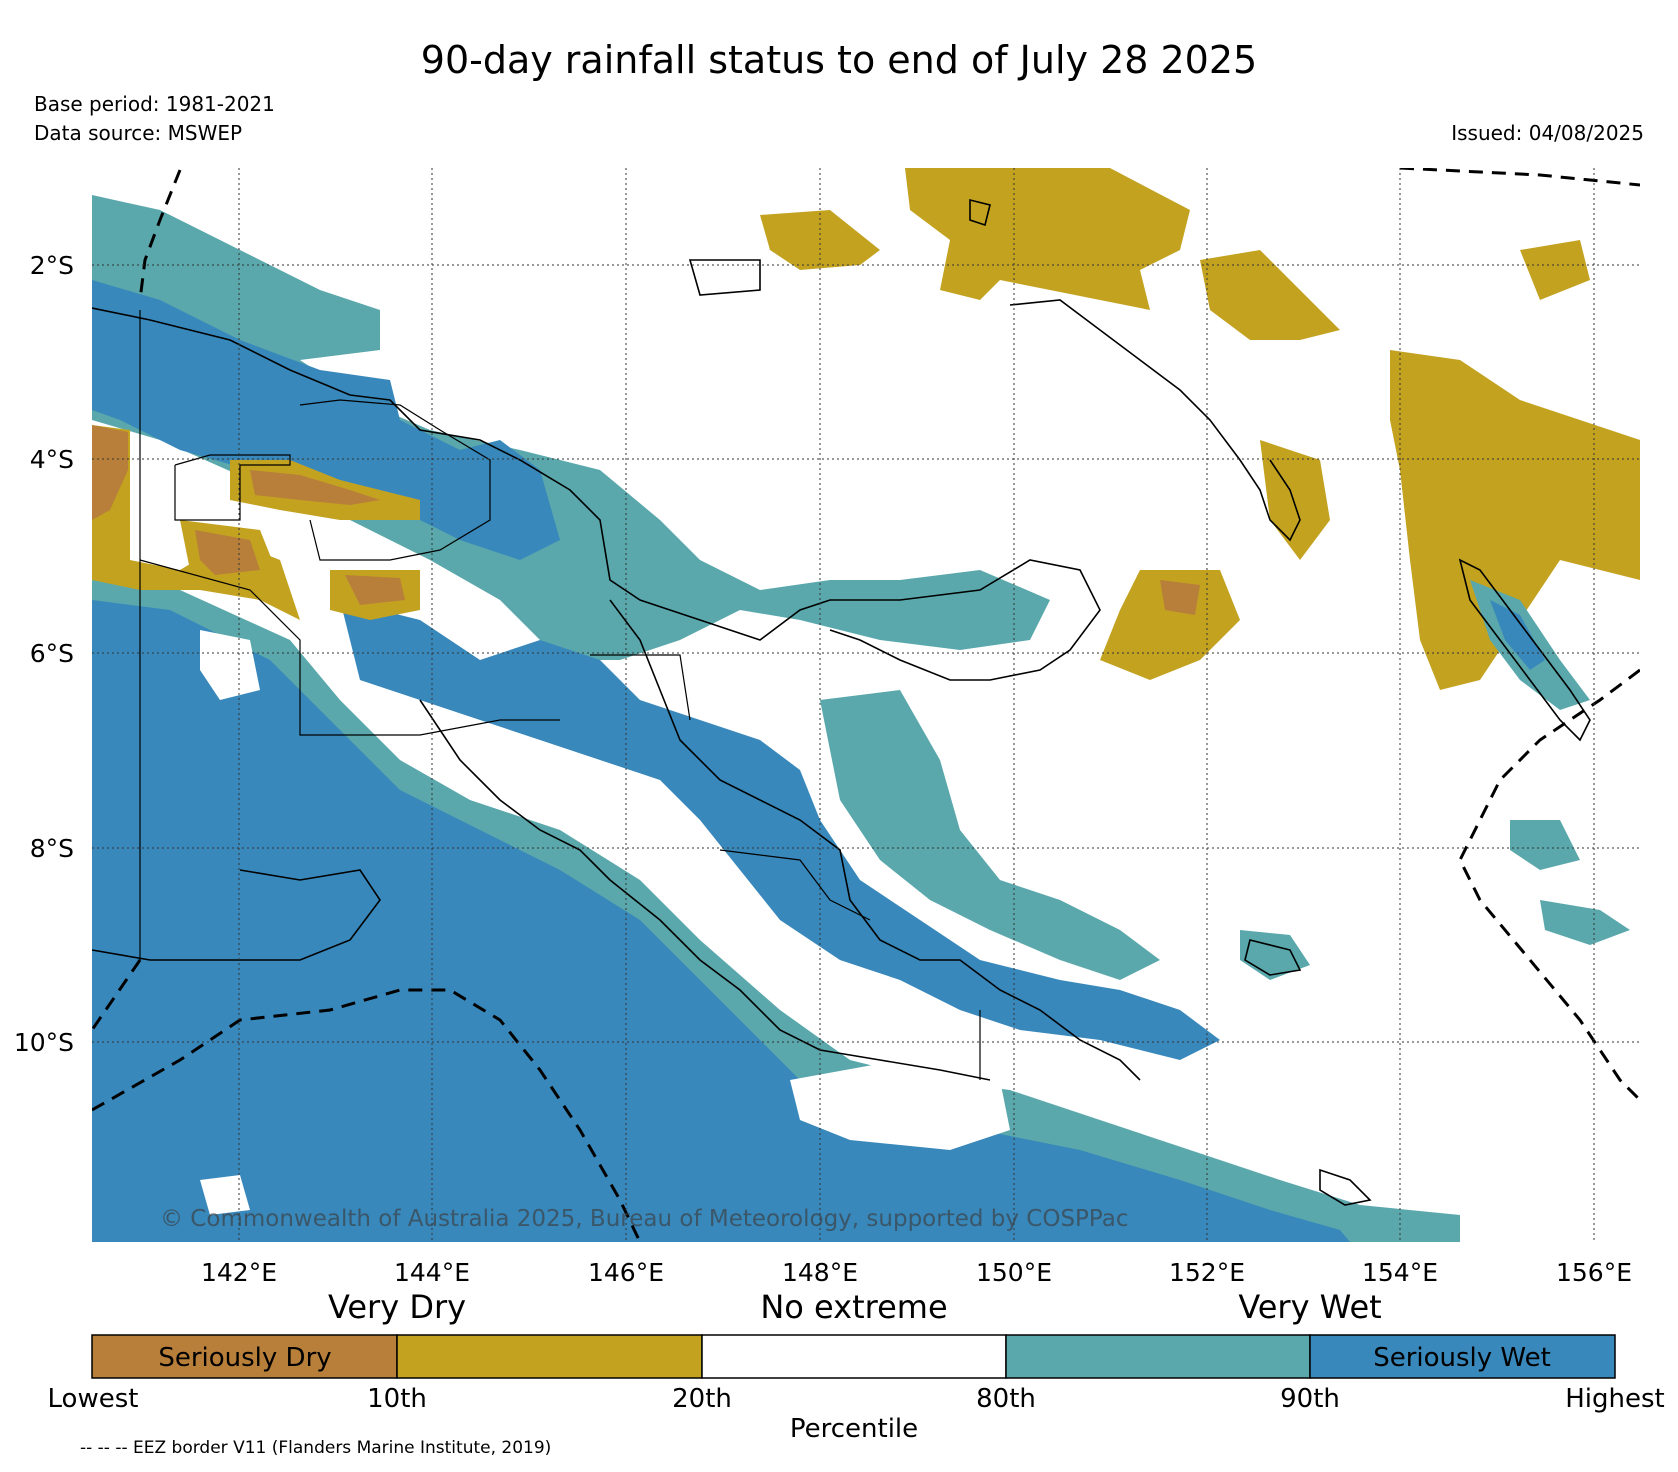  Describe the element at coordinates (900, 1105) in the screenshot. I see `no-extreme-patch-coral` at that location.